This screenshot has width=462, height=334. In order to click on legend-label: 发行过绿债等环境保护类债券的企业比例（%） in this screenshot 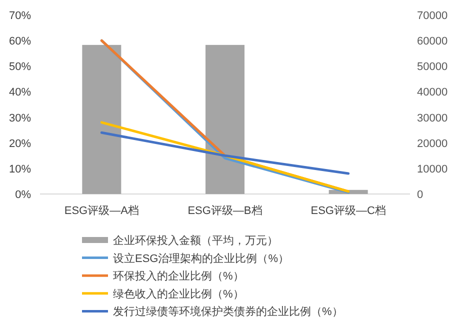, I will do `click(228, 311)`.